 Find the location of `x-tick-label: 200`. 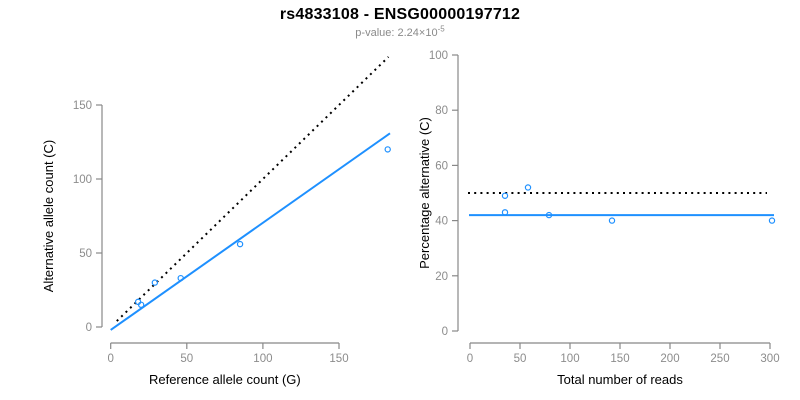

x-tick-label: 200 is located at coordinates (669, 359).